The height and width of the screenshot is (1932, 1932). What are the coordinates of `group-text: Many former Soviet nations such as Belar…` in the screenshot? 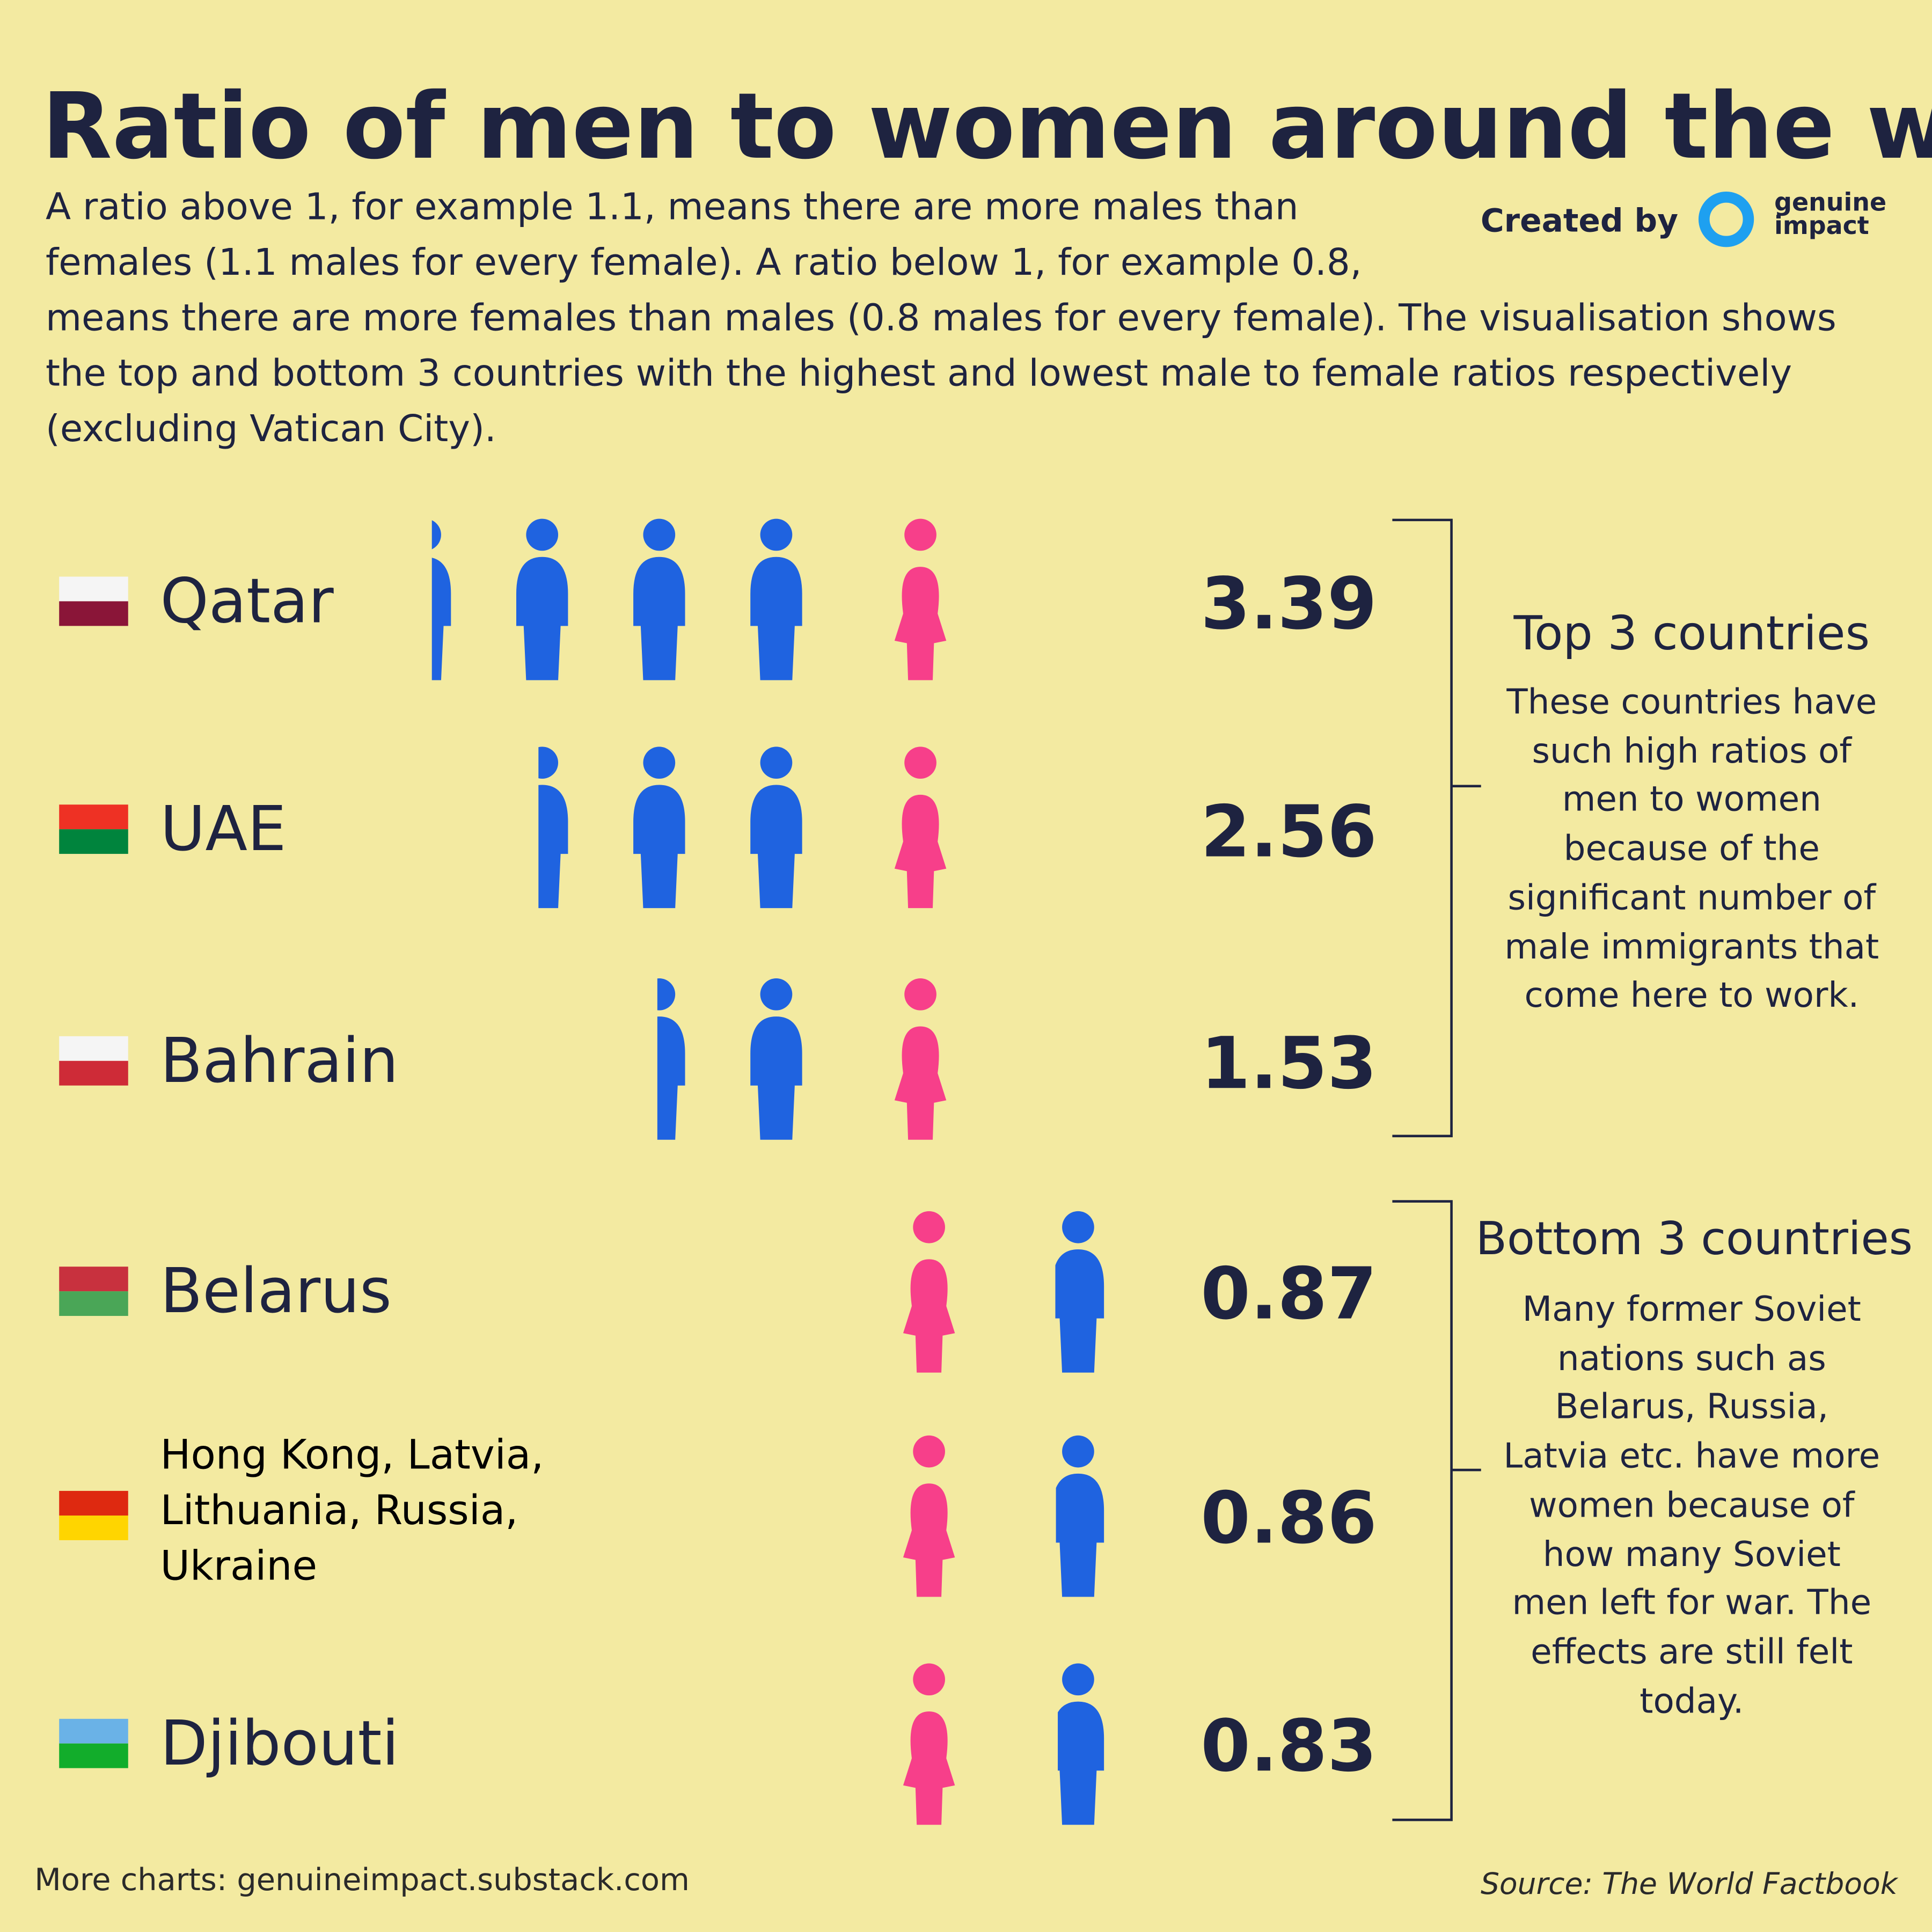 It's located at (1691, 1505).